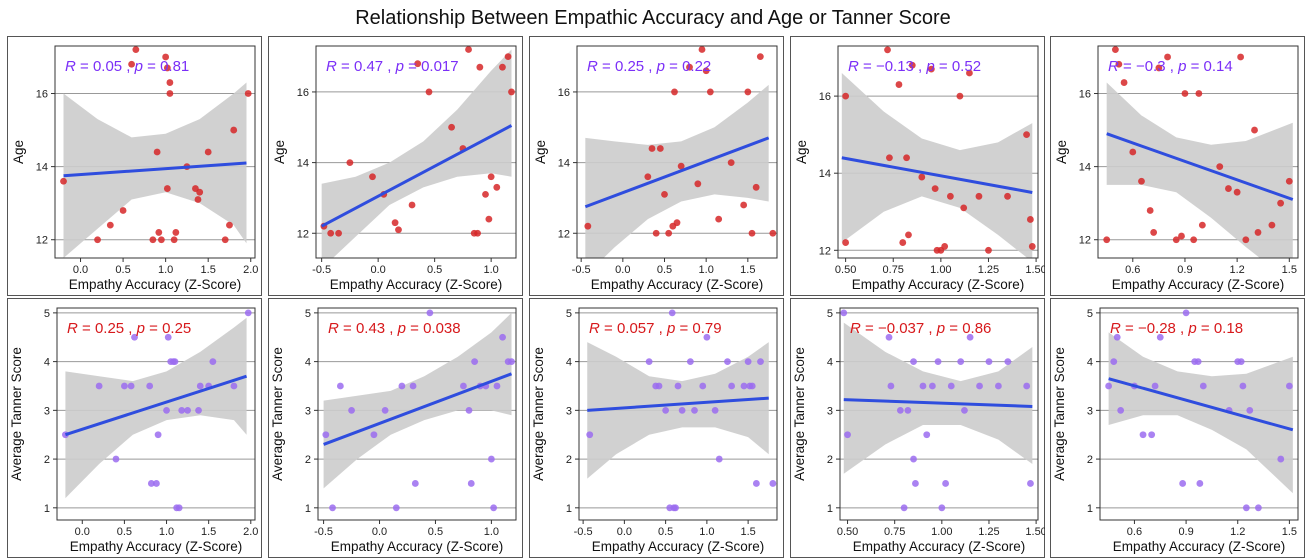  What do you see at coordinates (129, 328) in the screenshot?
I see `correlation-stats: R = 0.25 , p = 0.25` at bounding box center [129, 328].